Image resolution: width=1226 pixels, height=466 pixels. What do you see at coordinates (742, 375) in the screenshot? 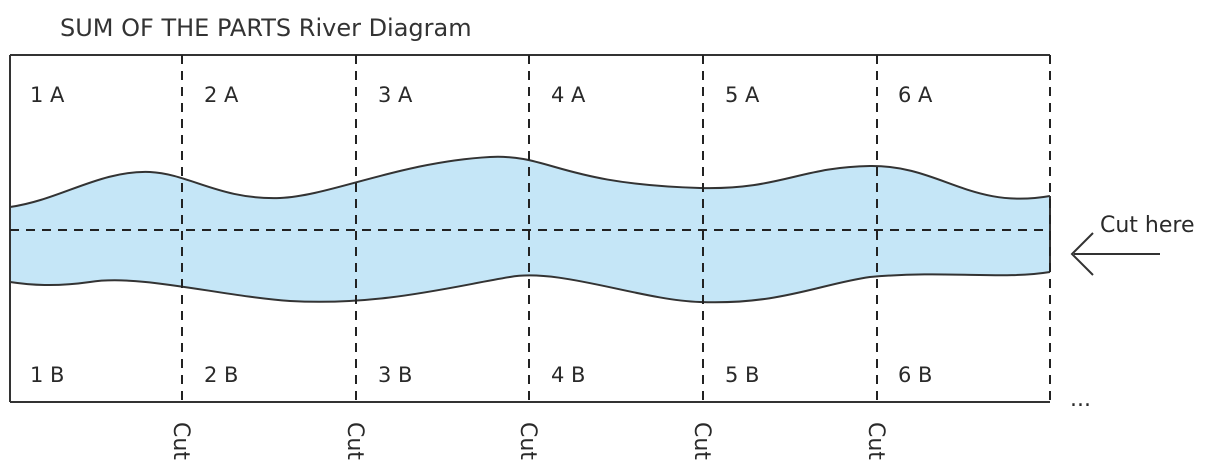
I see `cell-label-5b: 5 B` at bounding box center [742, 375].